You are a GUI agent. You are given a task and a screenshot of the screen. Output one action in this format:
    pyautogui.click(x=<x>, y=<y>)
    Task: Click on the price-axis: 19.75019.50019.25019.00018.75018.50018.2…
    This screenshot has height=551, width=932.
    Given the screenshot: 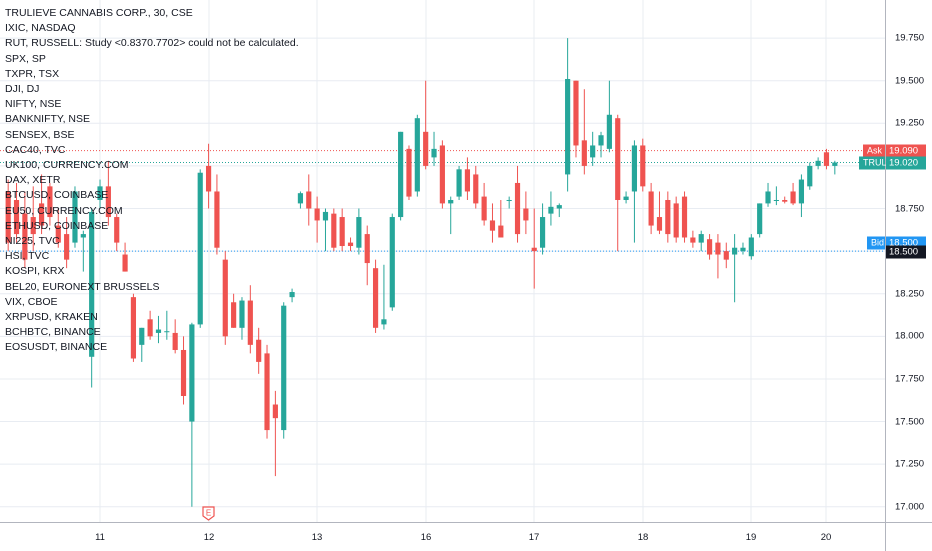 What is the action you would take?
    pyautogui.click(x=908, y=261)
    